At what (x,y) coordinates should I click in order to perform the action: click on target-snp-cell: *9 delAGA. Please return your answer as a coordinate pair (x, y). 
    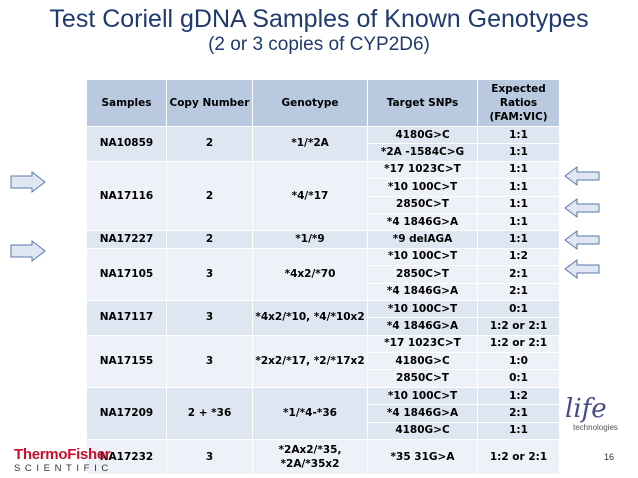
    Looking at the image, I should click on (422, 239).